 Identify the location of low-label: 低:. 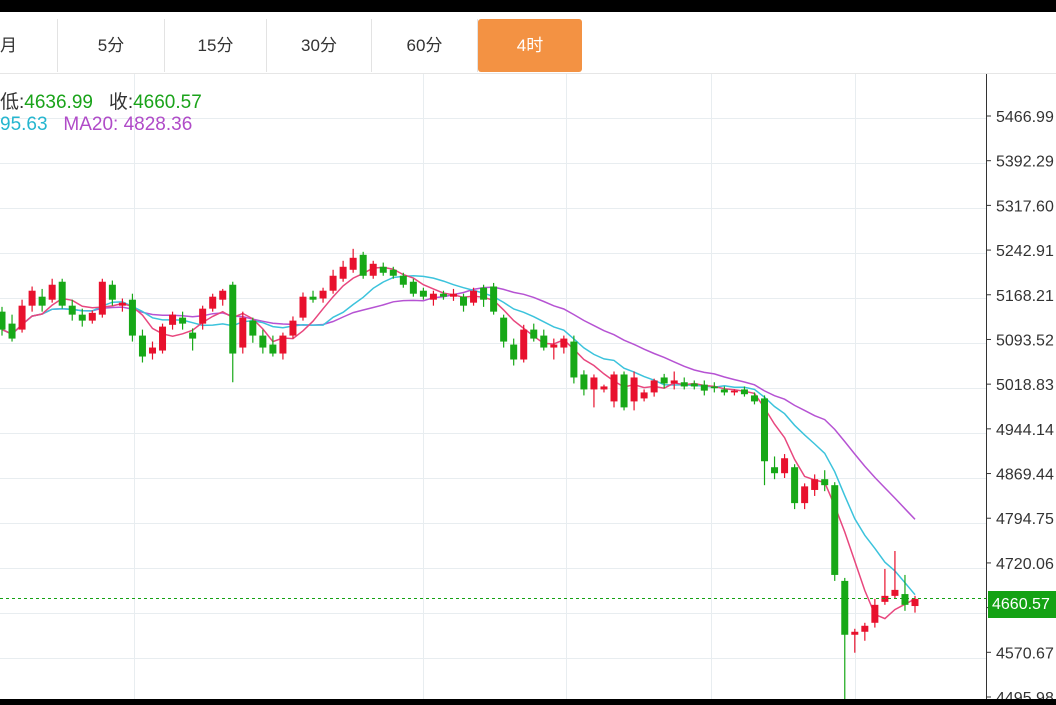
(12, 102).